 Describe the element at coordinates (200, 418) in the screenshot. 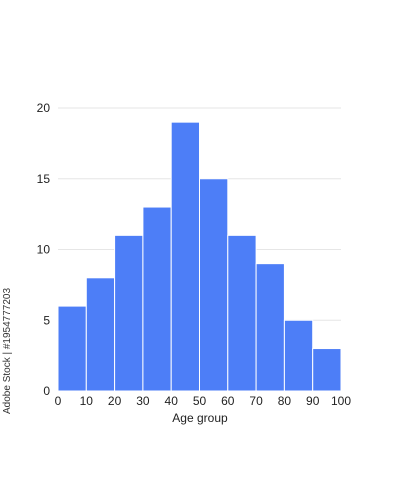

I see `x-axis-title: Age group` at that location.